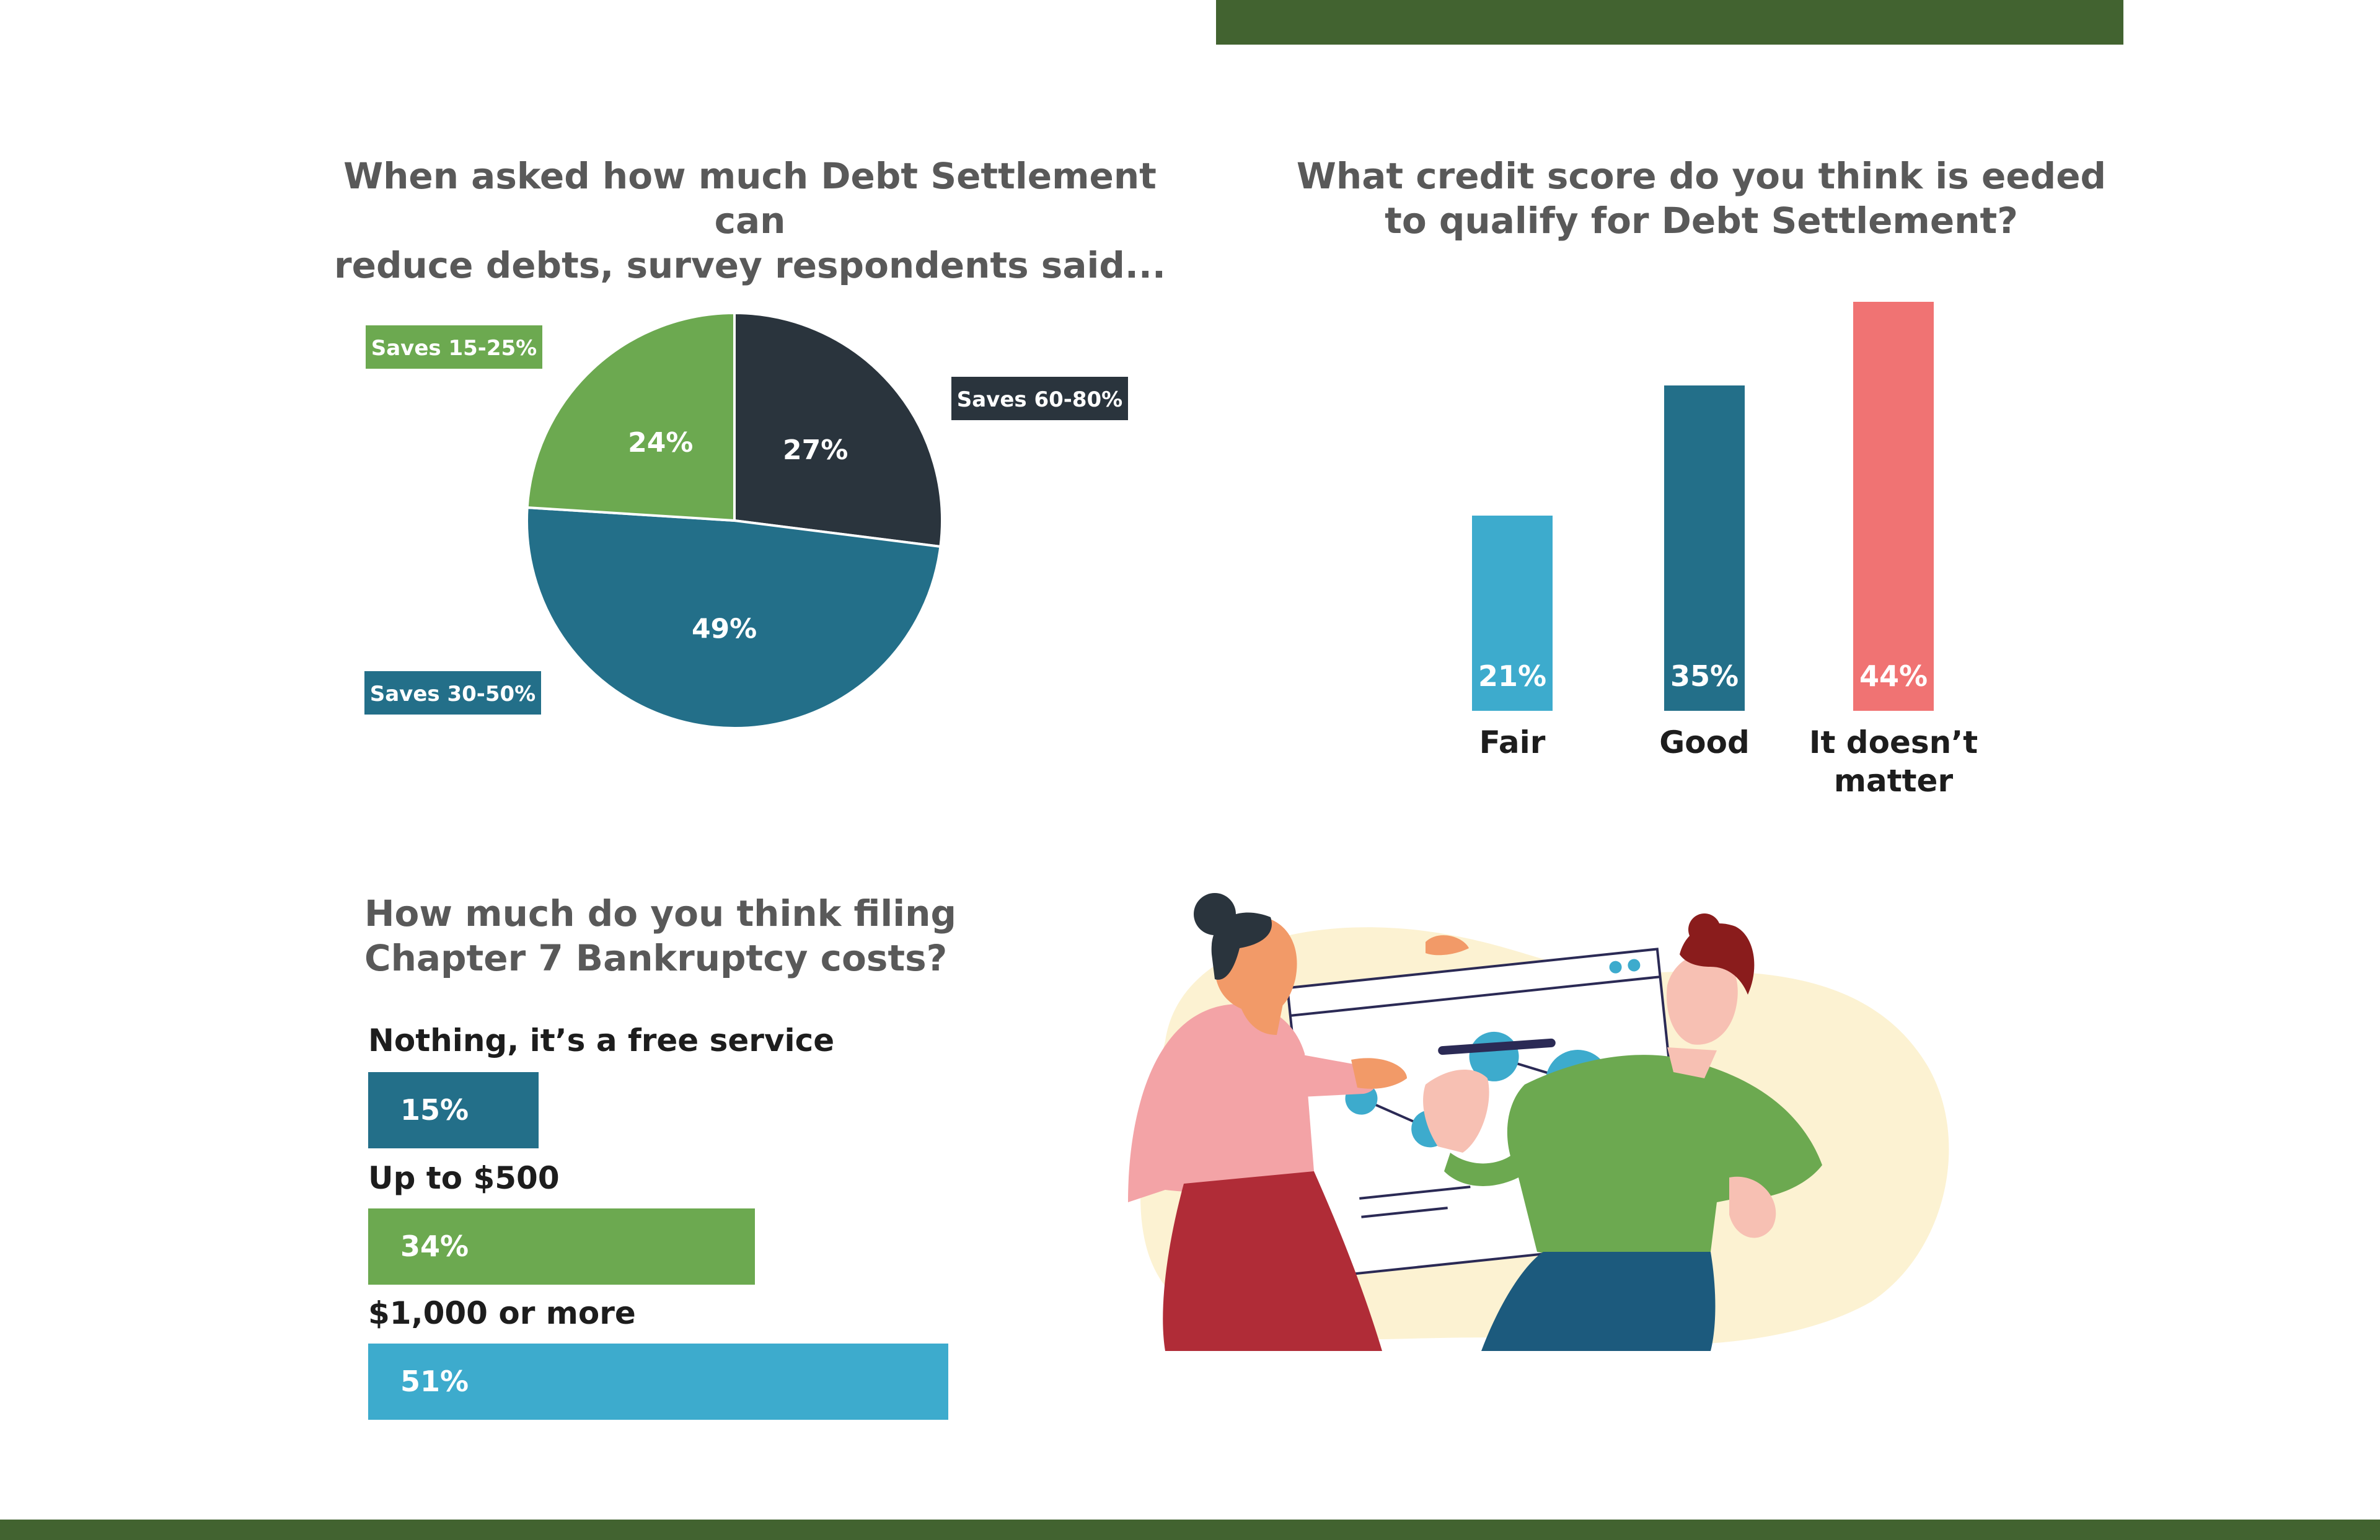 The image size is (2380, 1540). I want to click on pie-legend-label: Saves 15-25%, so click(454, 348).